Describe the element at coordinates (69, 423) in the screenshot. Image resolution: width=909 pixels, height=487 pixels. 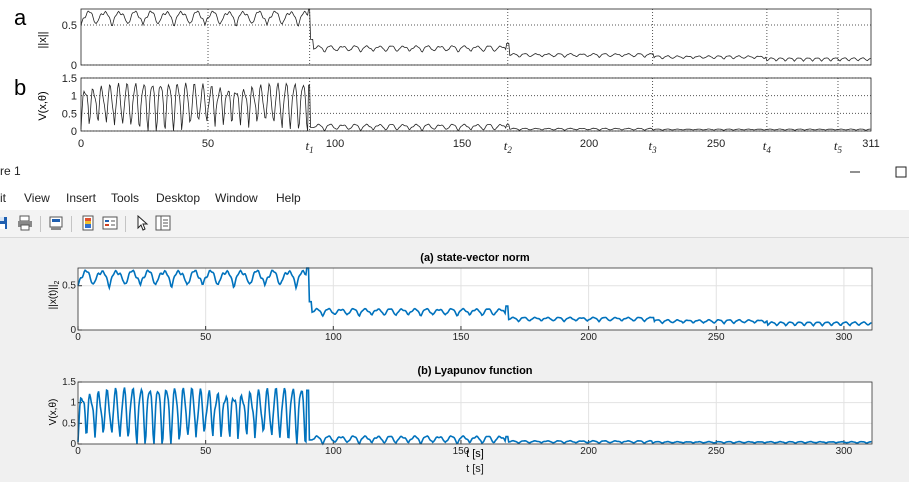
I see `plot-b-ytick-label: 0.5` at that location.